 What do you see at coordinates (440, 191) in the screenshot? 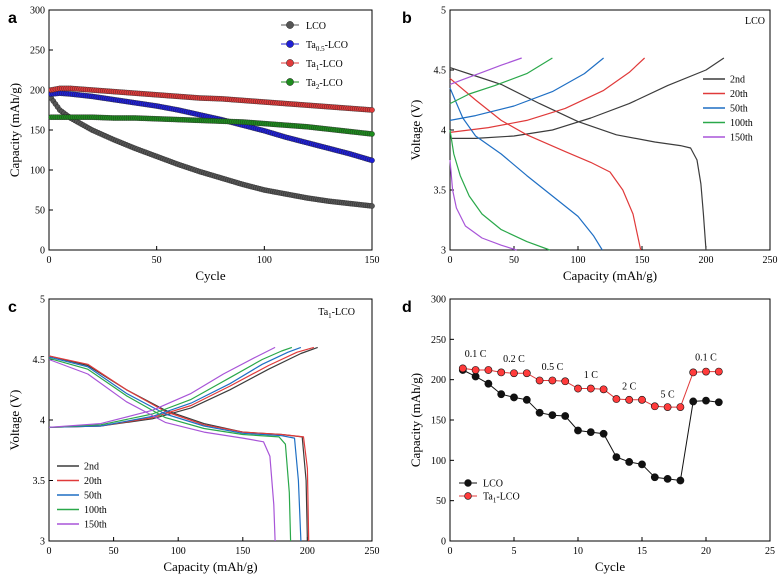
I see `y-tick-label: 3.5` at bounding box center [440, 191].